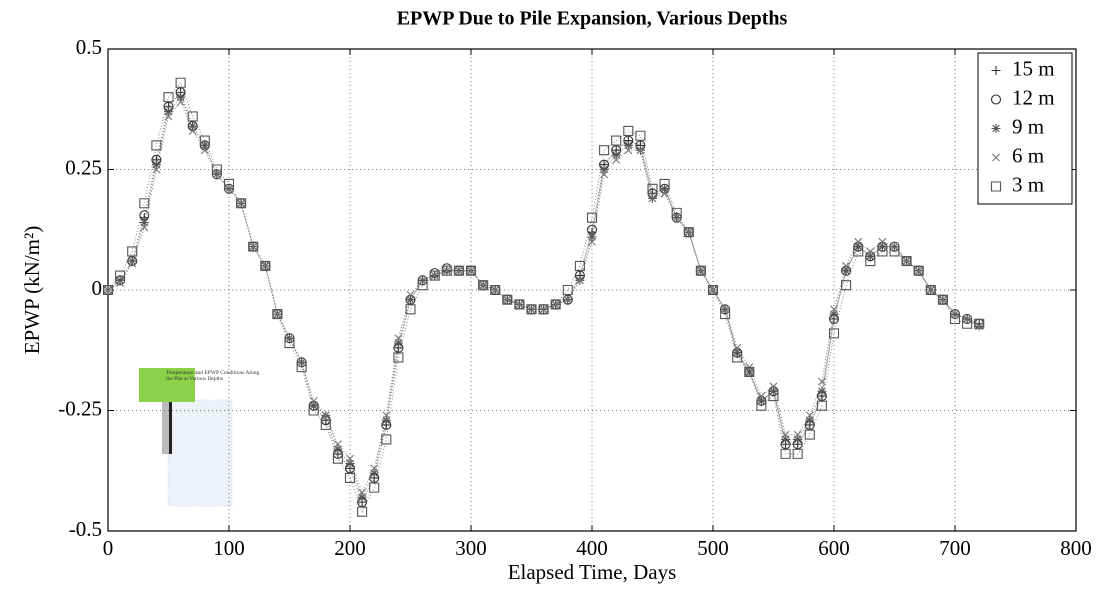 The height and width of the screenshot is (598, 1103). Describe the element at coordinates (97, 288) in the screenshot. I see `y-tick-label: 0` at that location.